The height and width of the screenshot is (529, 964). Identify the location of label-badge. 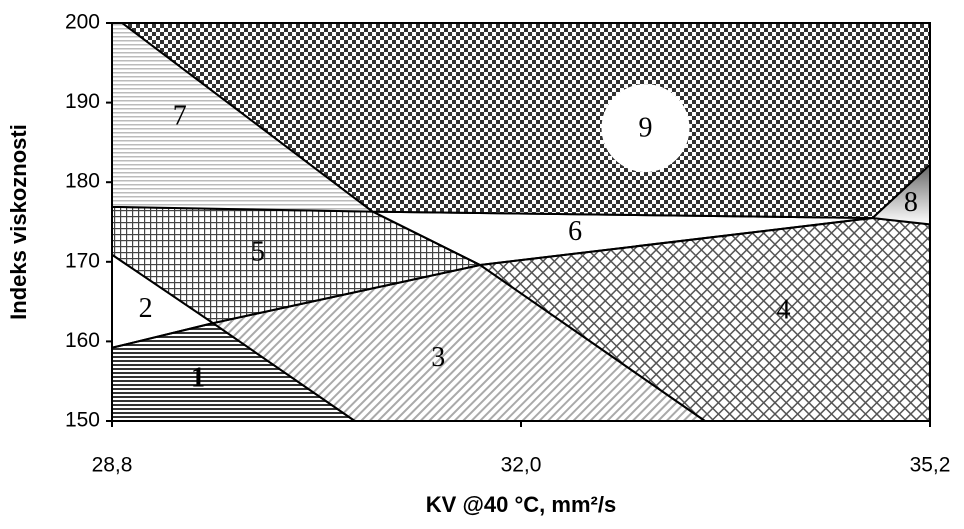
(645, 128).